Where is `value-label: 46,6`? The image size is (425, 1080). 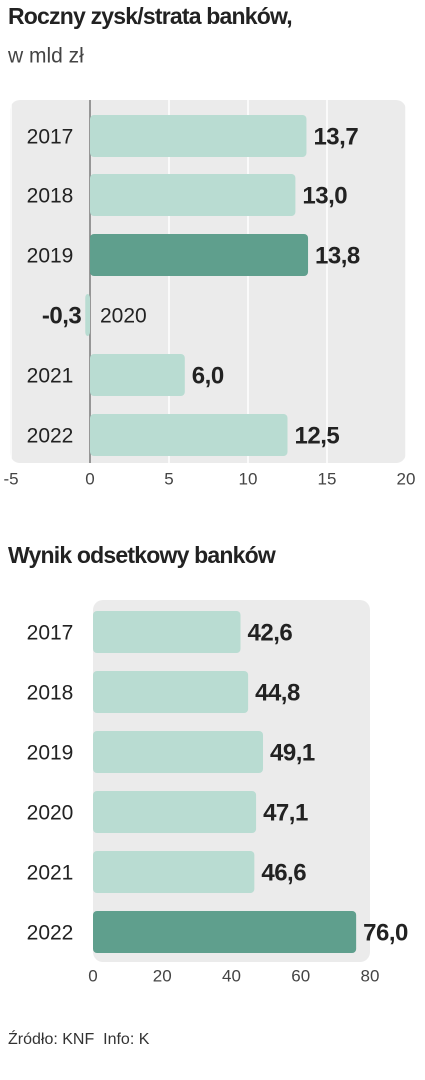
value-label: 46,6 is located at coordinates (283, 872).